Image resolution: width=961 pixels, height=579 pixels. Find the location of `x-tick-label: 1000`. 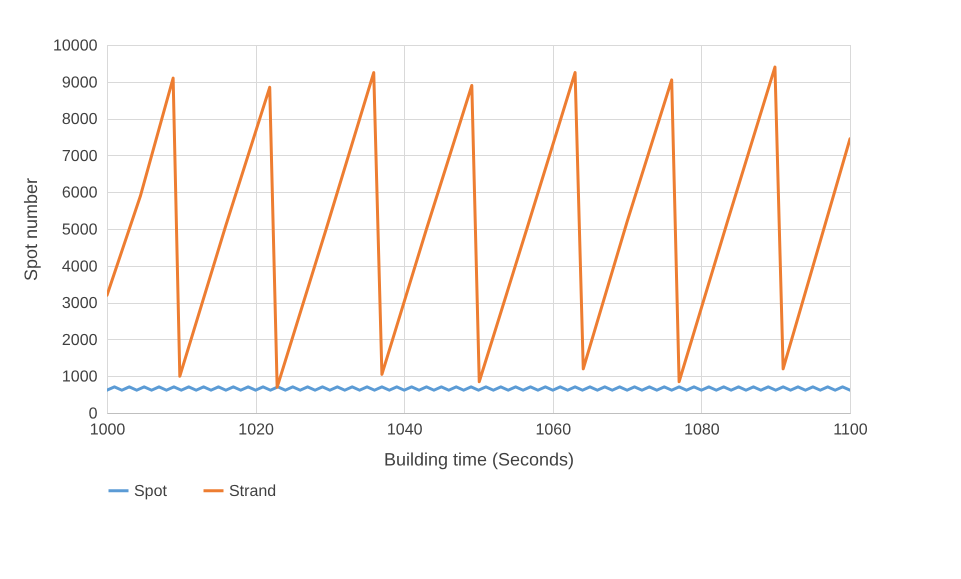

x-tick-label: 1000 is located at coordinates (108, 430).